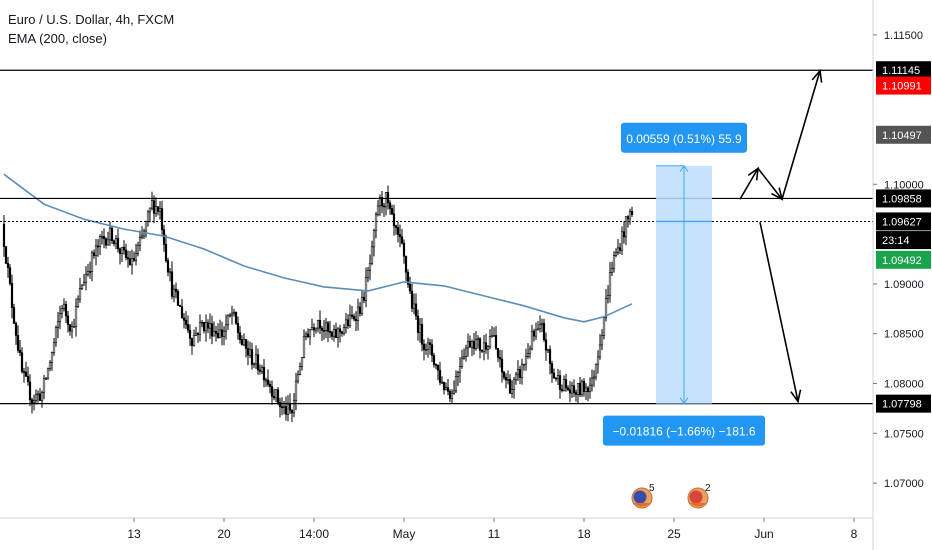 The height and width of the screenshot is (550, 932). What do you see at coordinates (780, 312) in the screenshot?
I see `down-arrow-to-support` at bounding box center [780, 312].